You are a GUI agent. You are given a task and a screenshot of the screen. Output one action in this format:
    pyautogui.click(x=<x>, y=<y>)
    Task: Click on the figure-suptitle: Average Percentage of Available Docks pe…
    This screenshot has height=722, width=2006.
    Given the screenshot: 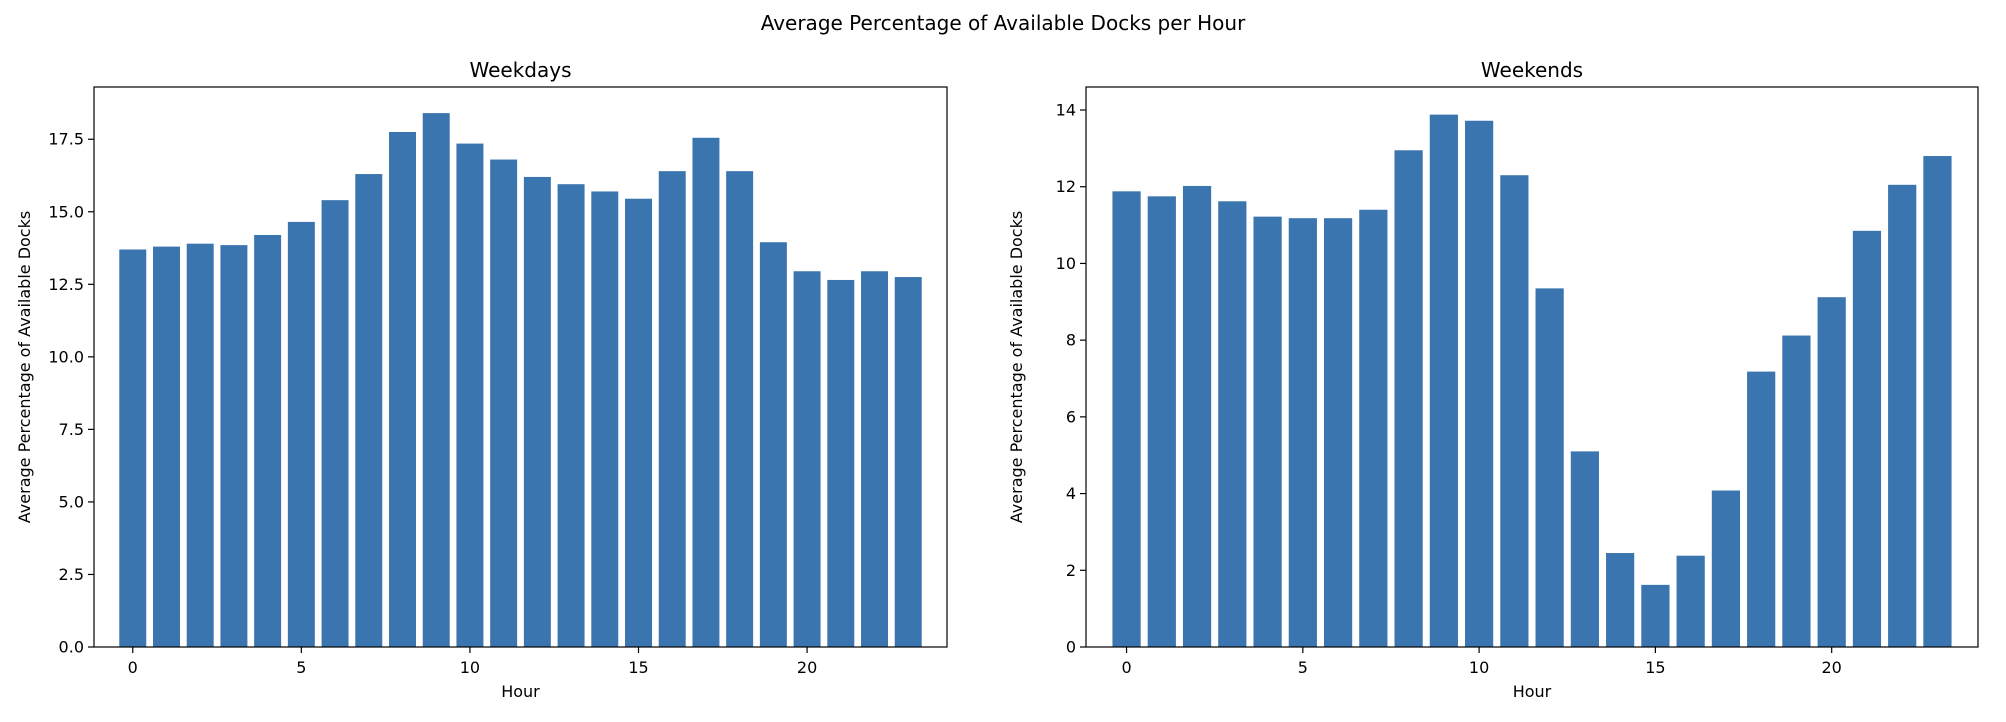 What is the action you would take?
    pyautogui.click(x=1003, y=23)
    